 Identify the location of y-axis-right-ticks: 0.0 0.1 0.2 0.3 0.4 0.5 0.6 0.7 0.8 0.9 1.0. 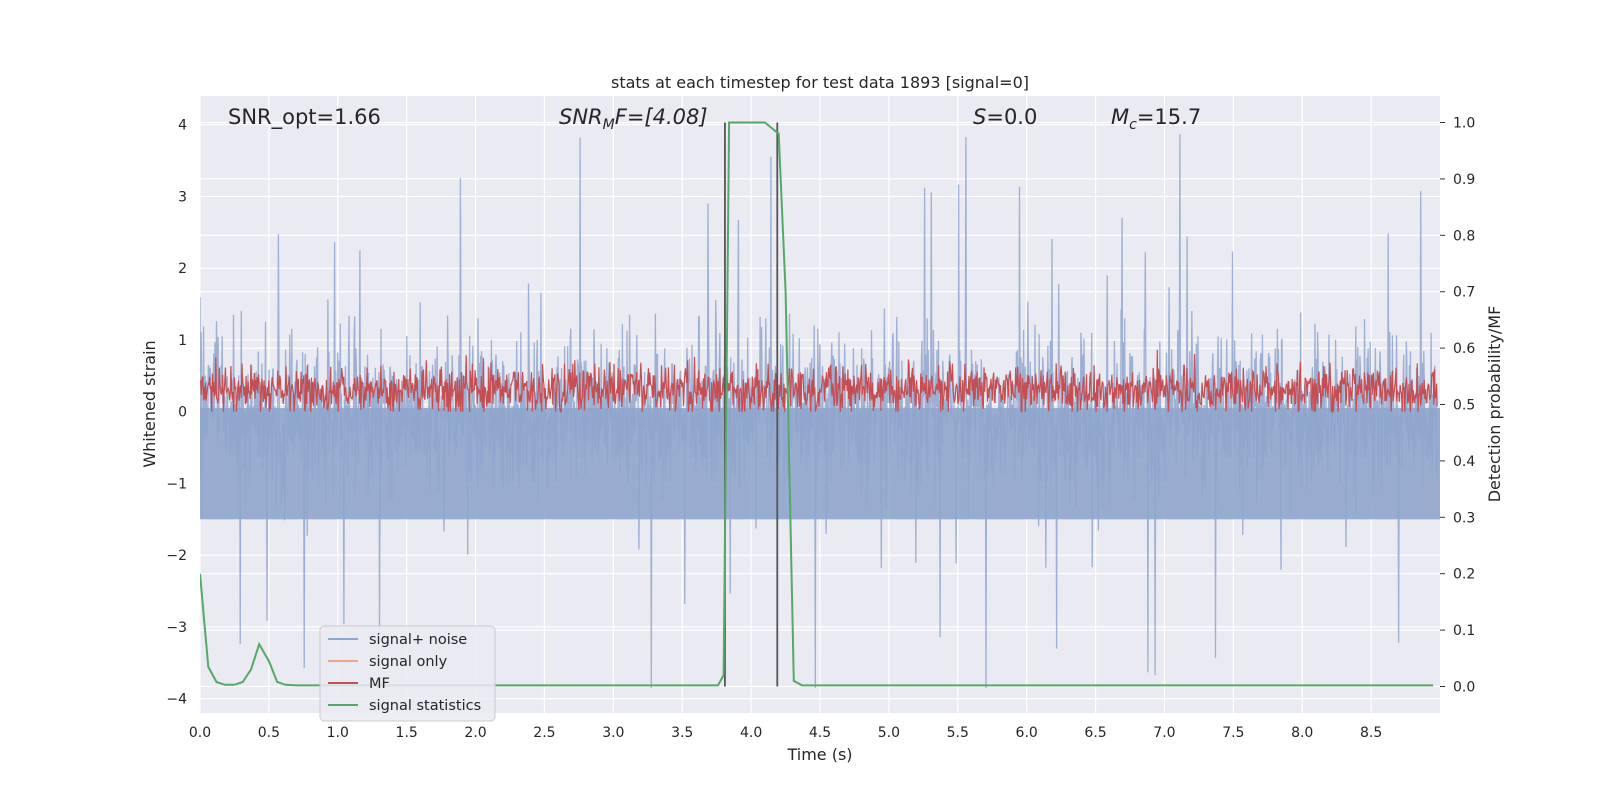
(1457, 405).